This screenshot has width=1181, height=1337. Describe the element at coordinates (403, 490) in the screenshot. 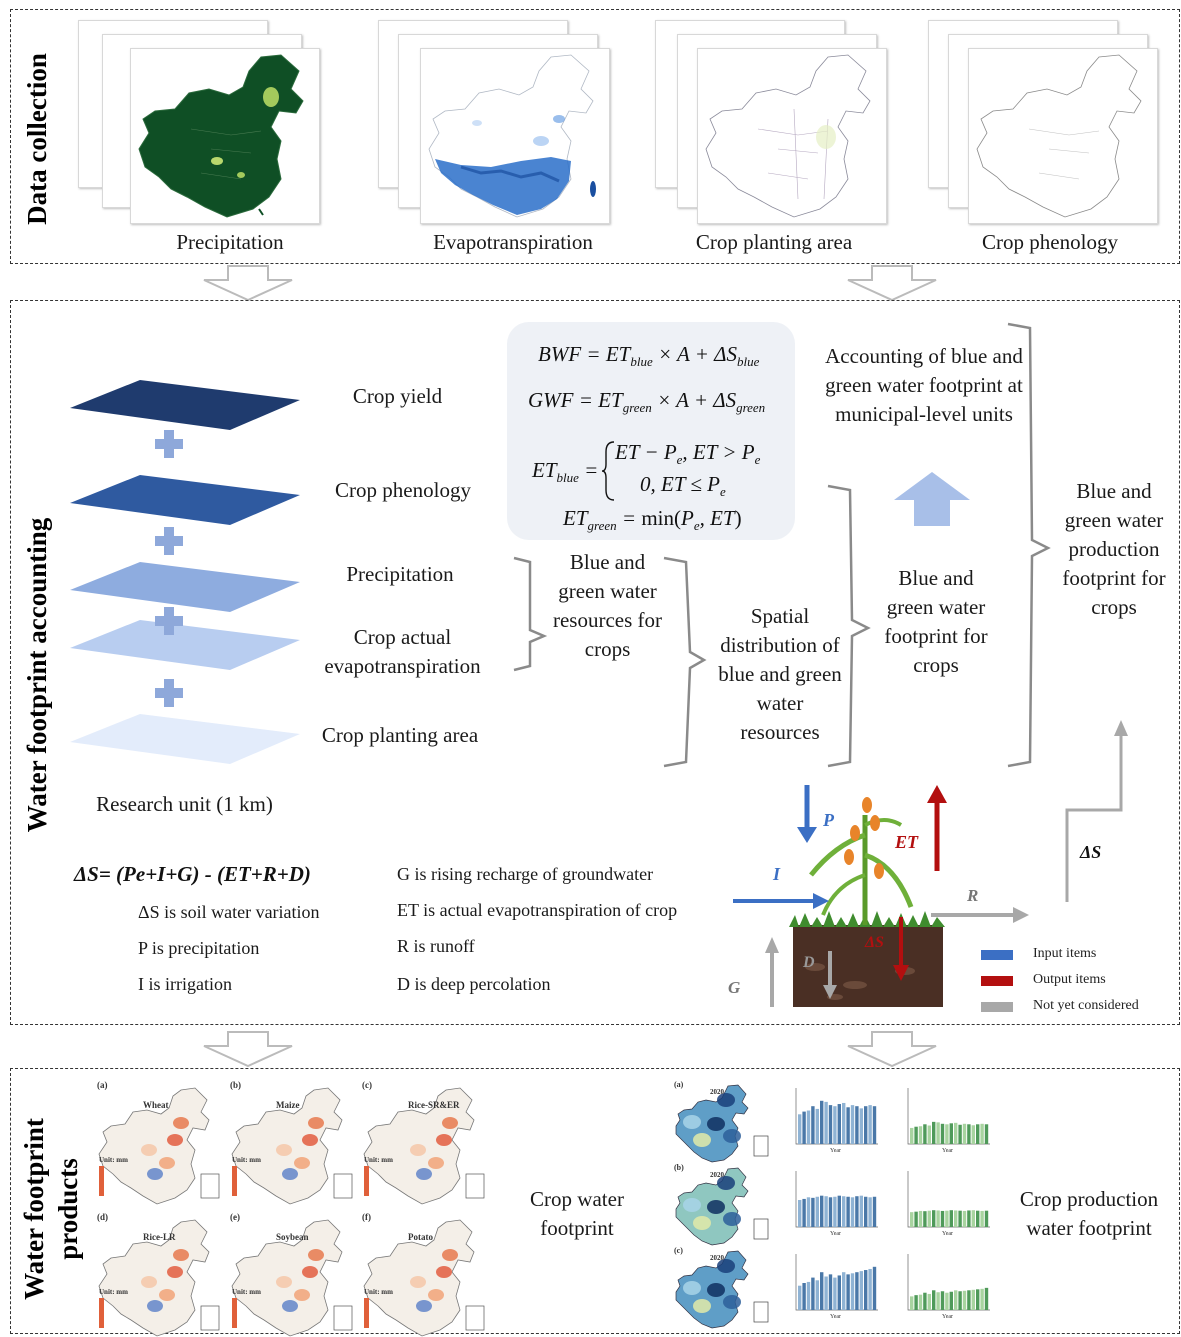

I see `layer-label-crop-phenology: Crop phenology` at that location.